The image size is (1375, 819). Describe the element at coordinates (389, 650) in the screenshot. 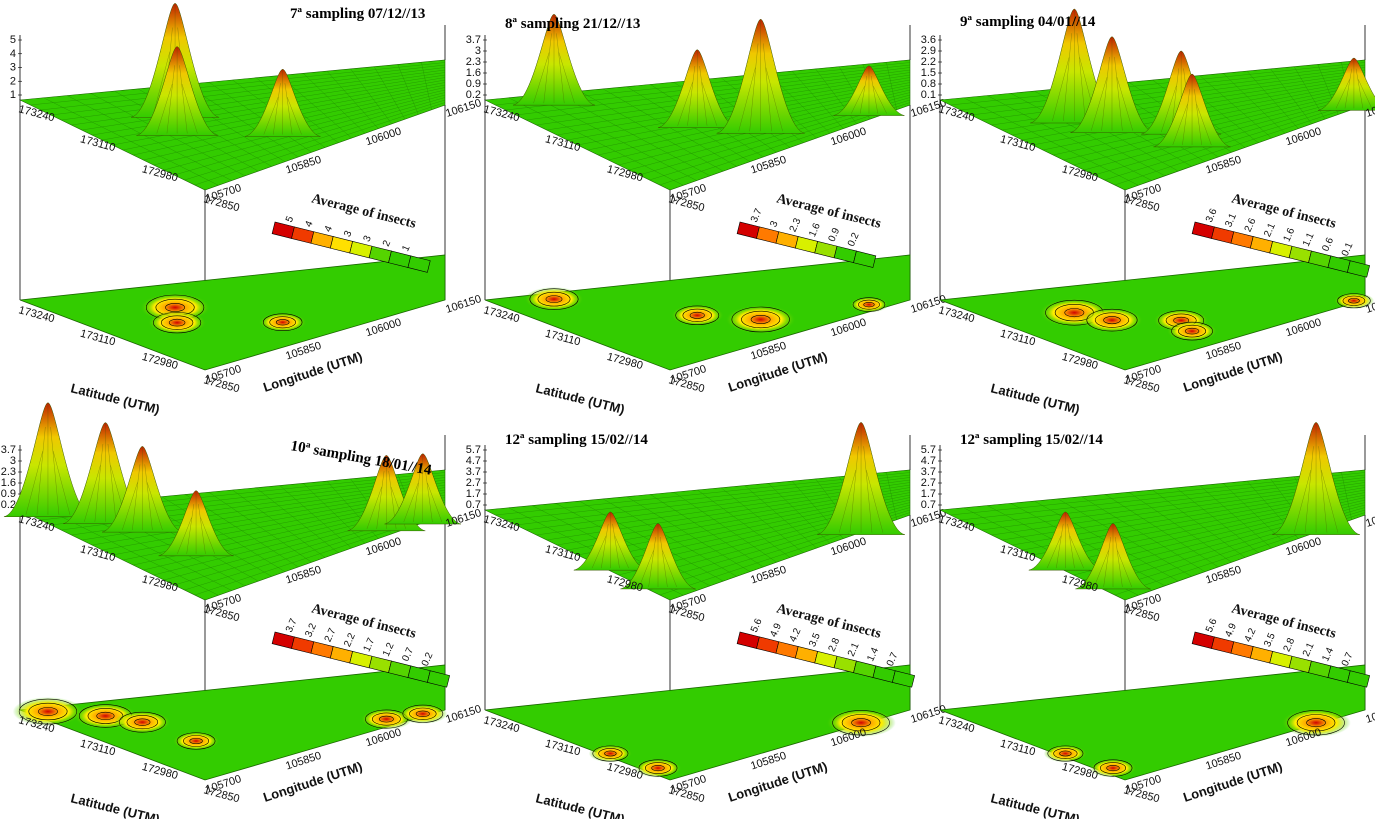

I see `legend-tick-label: 1.2` at that location.